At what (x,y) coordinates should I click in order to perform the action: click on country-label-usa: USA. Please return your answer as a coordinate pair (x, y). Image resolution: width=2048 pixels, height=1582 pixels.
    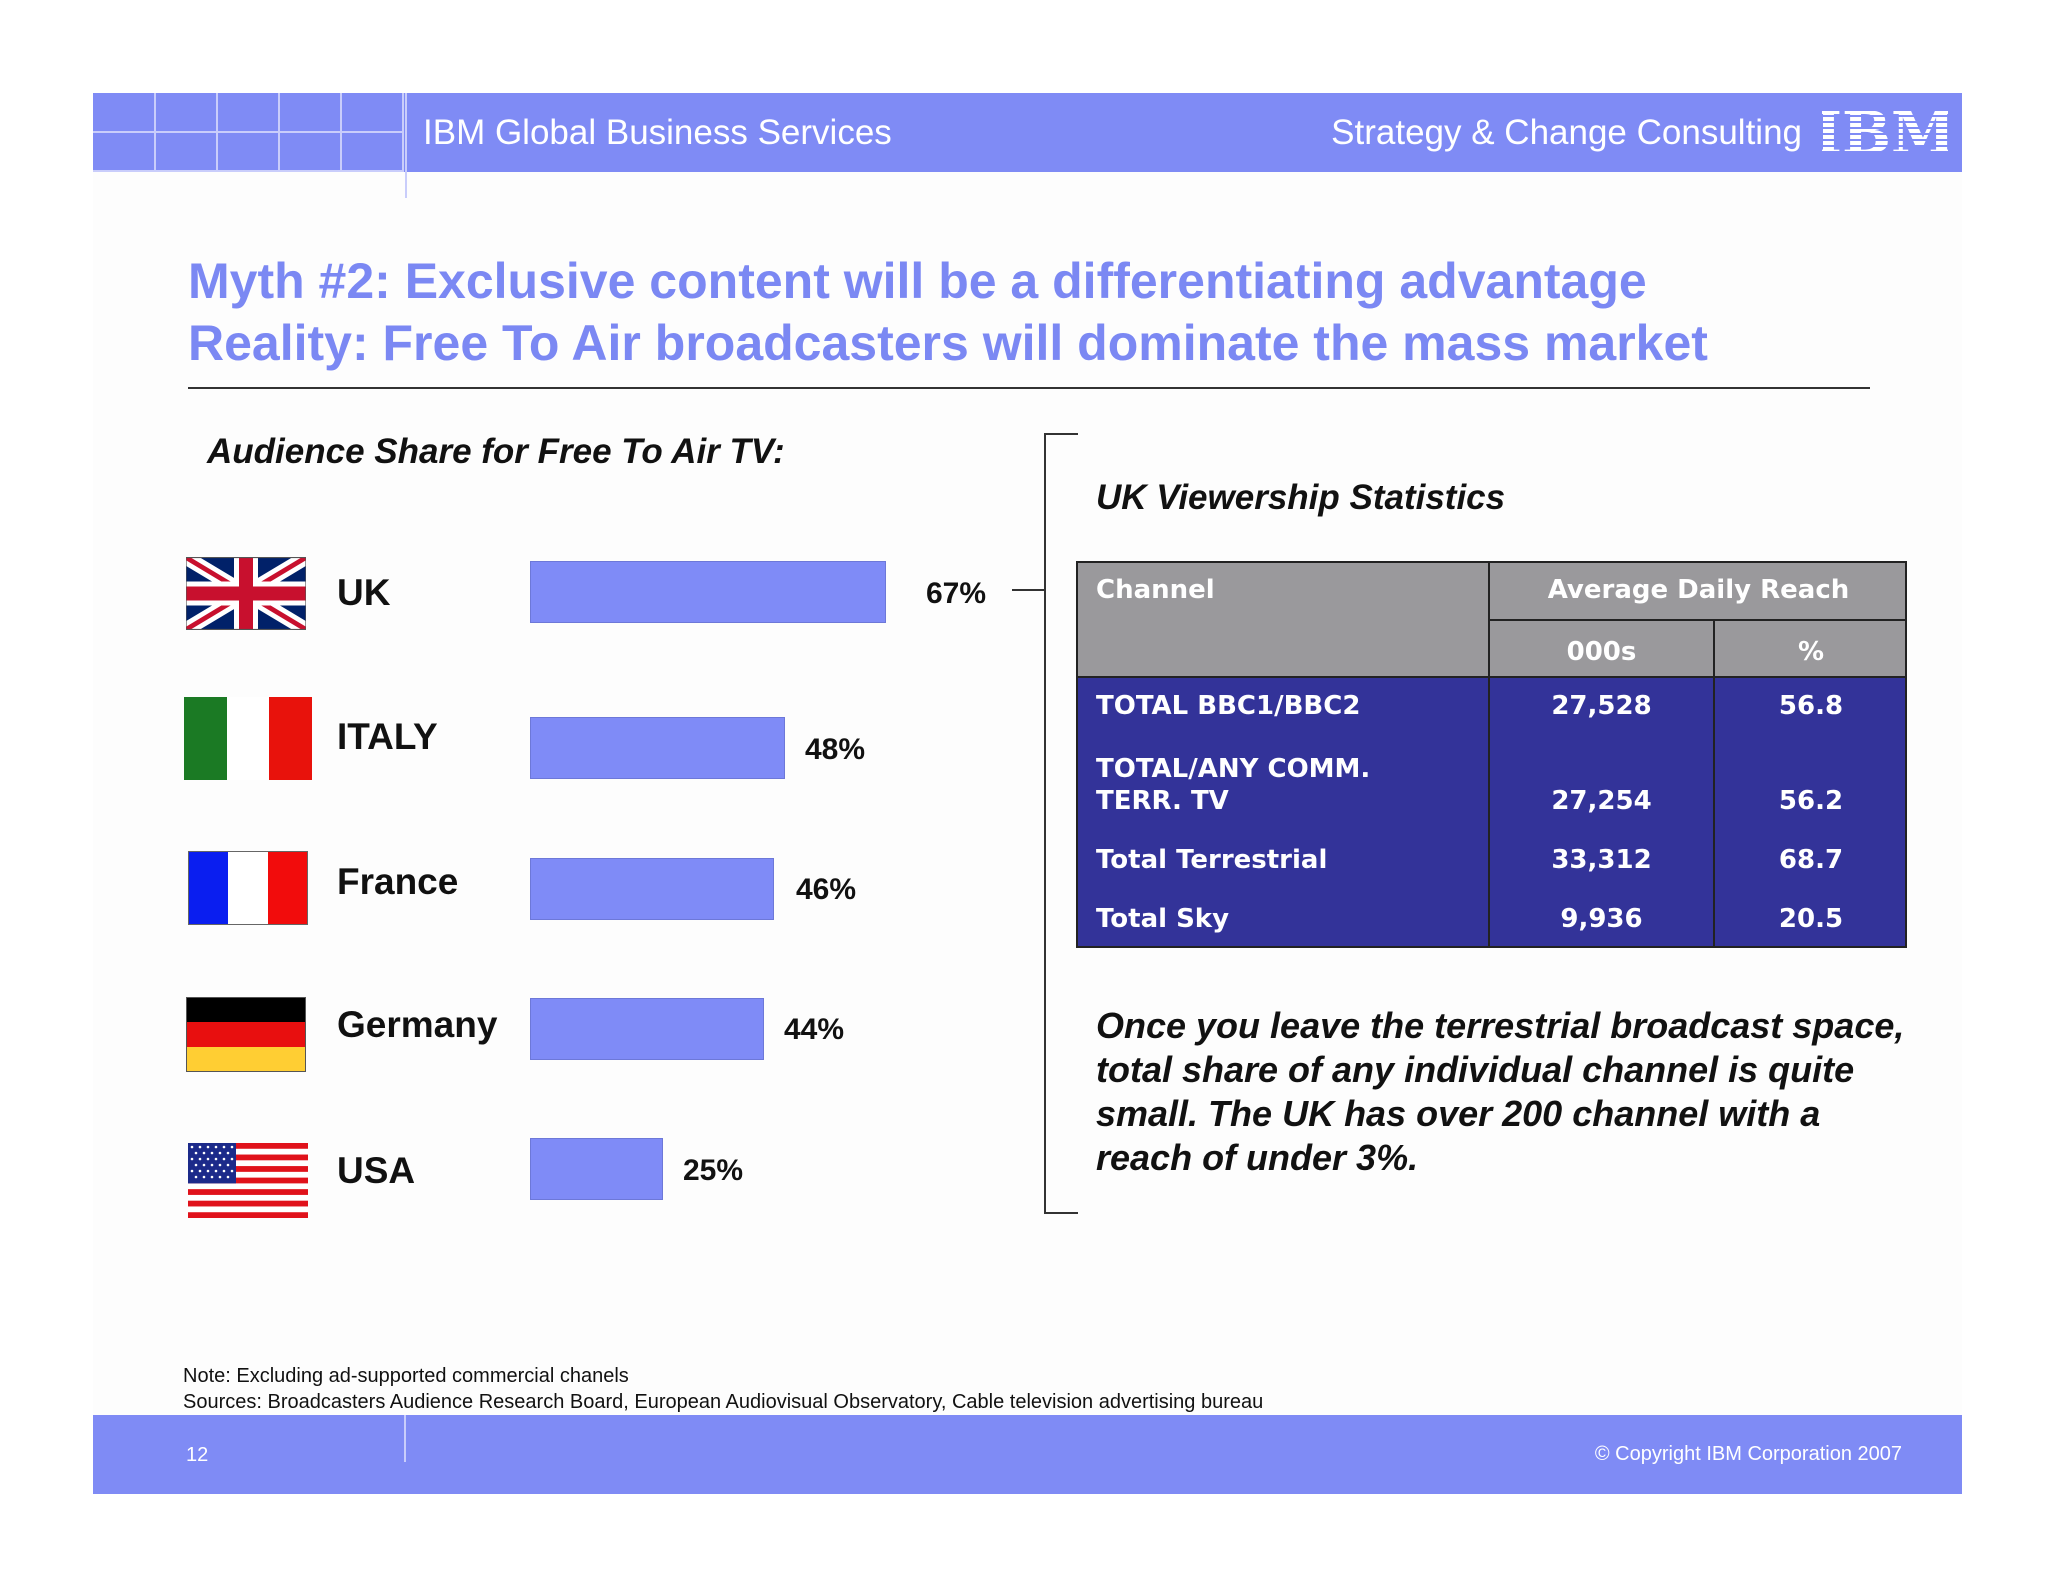
    Looking at the image, I should click on (376, 1170).